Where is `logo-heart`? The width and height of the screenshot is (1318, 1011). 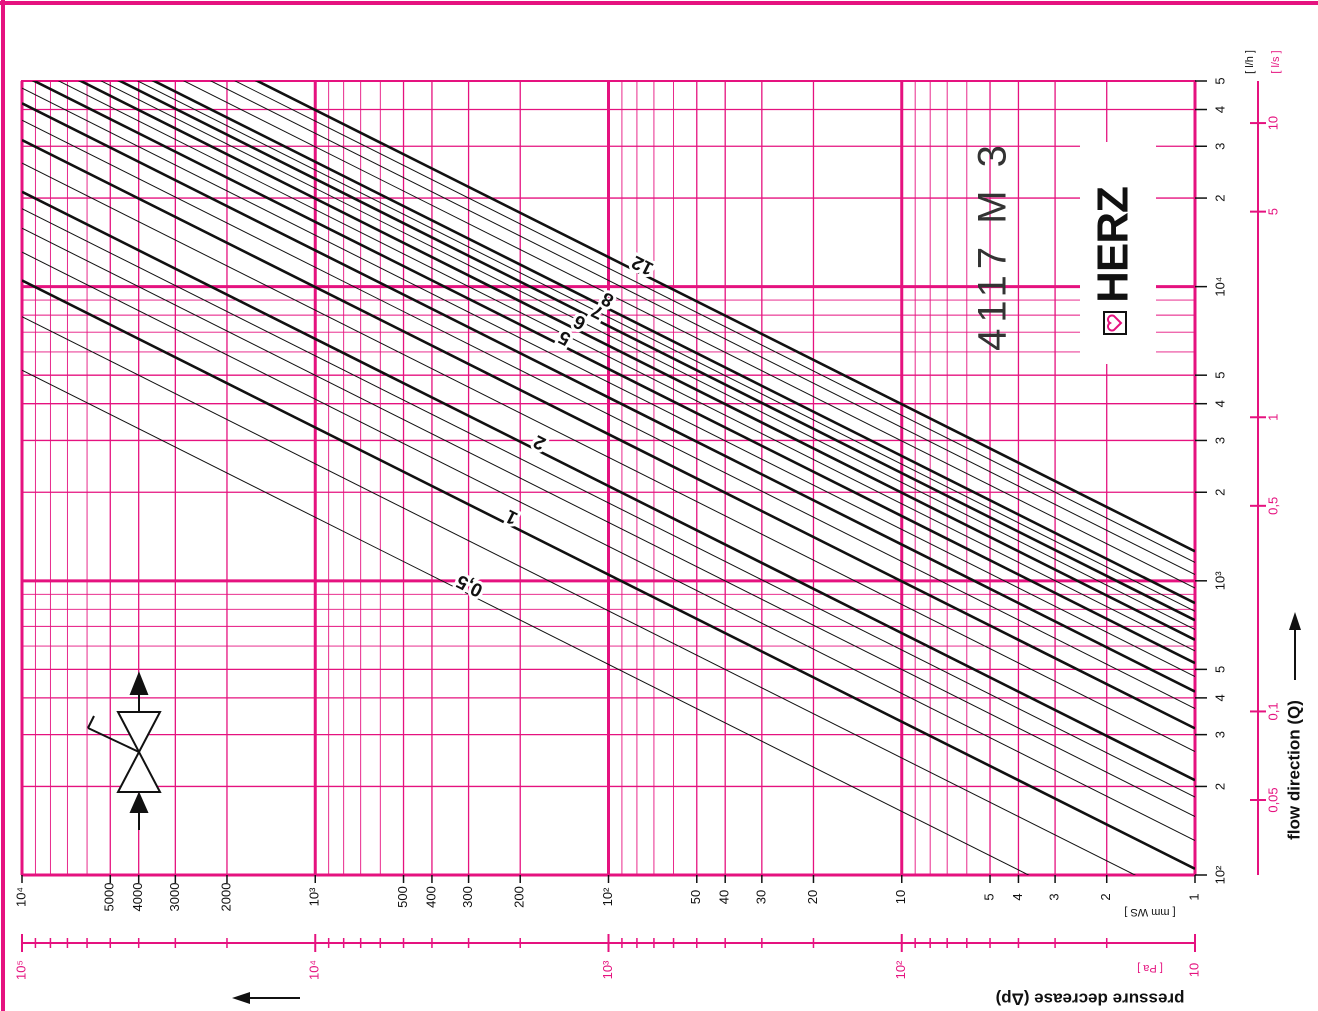 logo-heart is located at coordinates (1115, 323).